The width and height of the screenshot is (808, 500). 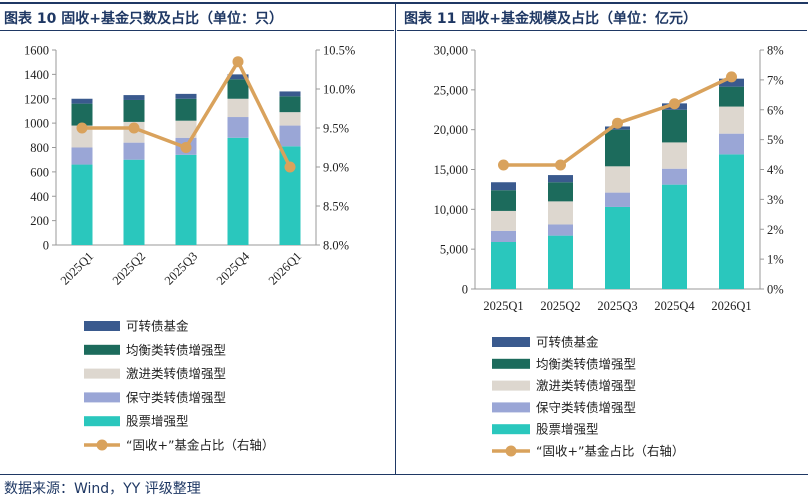 What do you see at coordinates (186, 96) in the screenshot?
I see `bar-convertible-2025Q3` at bounding box center [186, 96].